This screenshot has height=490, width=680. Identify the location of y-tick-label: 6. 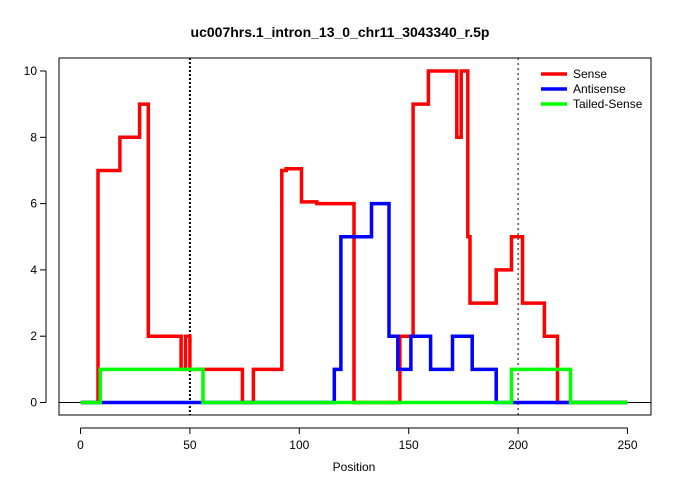
(33, 204).